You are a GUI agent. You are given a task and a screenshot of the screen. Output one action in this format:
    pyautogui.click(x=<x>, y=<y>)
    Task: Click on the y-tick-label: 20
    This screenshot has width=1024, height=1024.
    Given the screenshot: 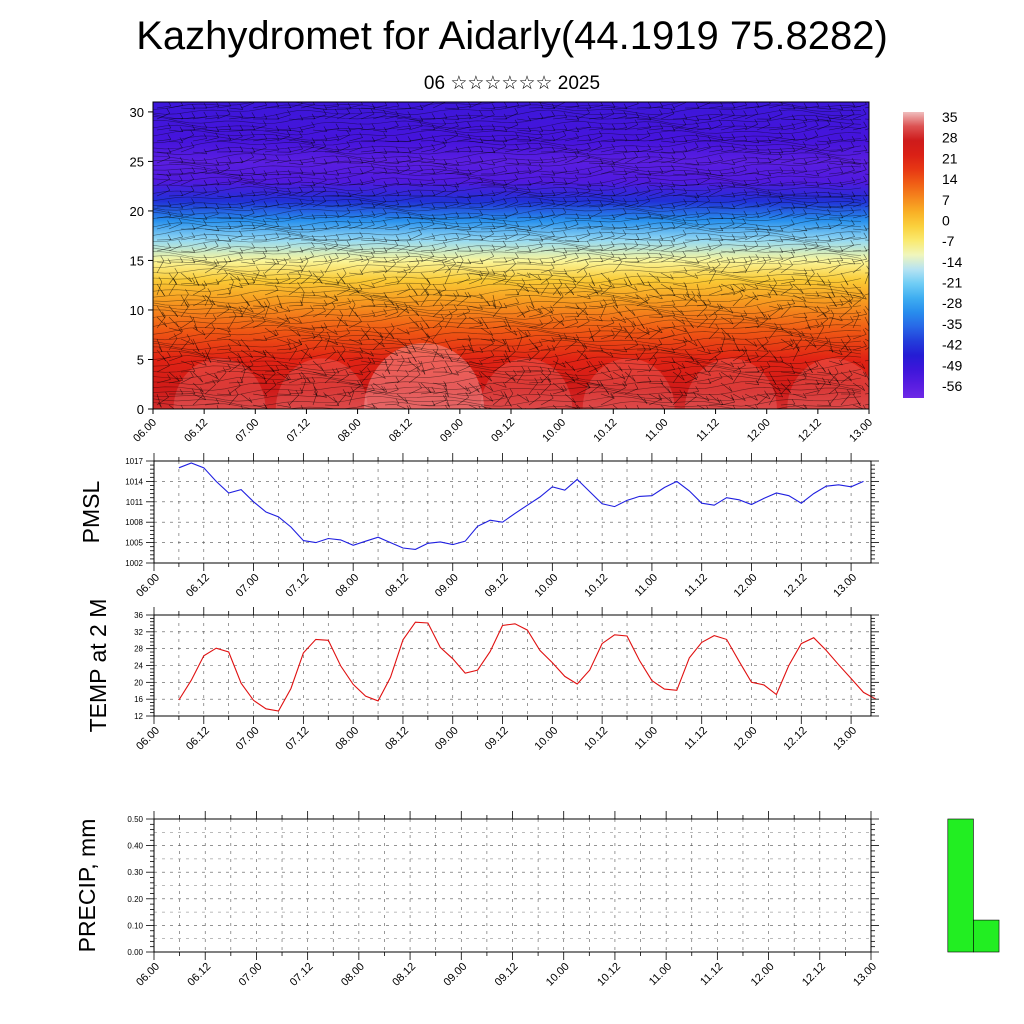 What is the action you would take?
    pyautogui.click(x=138, y=682)
    